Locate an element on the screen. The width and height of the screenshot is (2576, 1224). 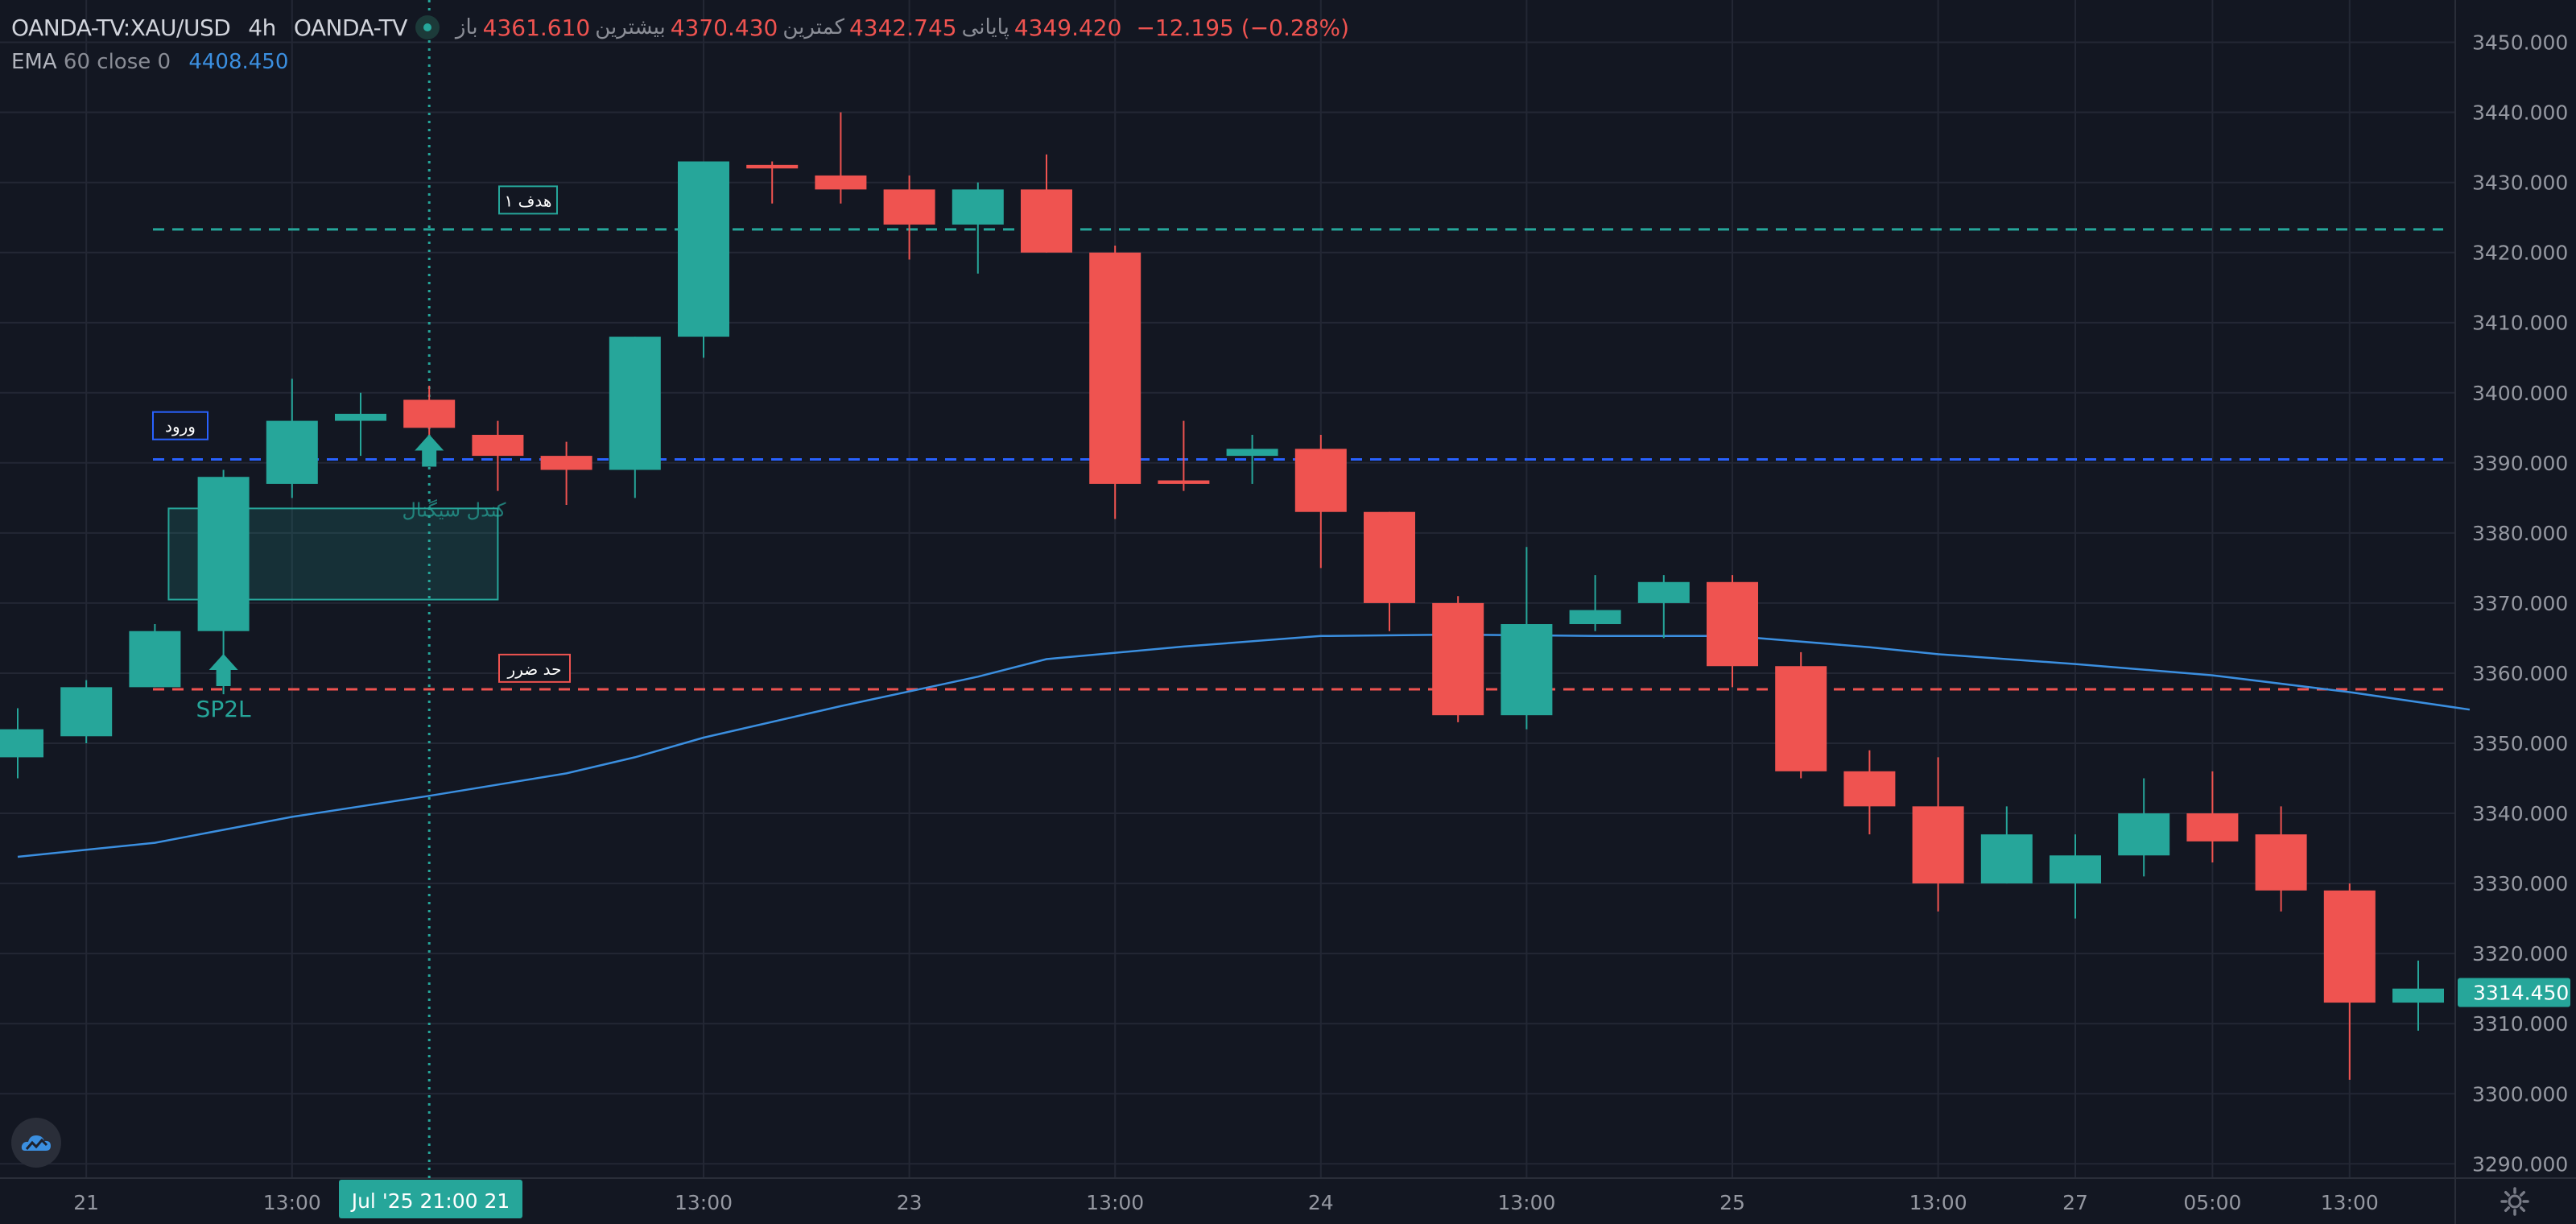
time-tick-label: 24 is located at coordinates (1321, 1202).